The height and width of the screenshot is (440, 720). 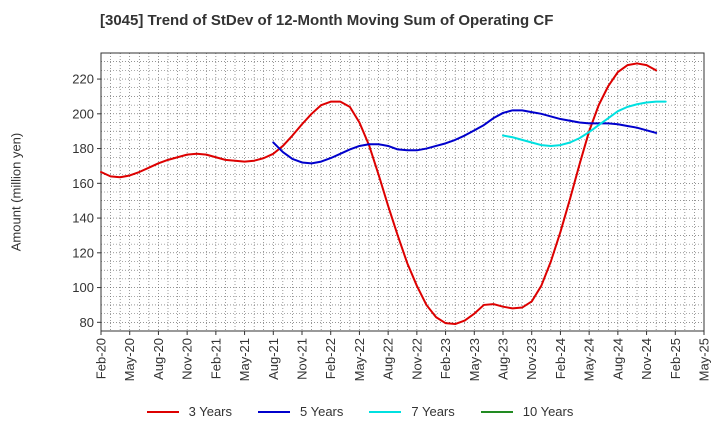 What do you see at coordinates (129, 359) in the screenshot?
I see `x-tick-label: May-20` at bounding box center [129, 359].